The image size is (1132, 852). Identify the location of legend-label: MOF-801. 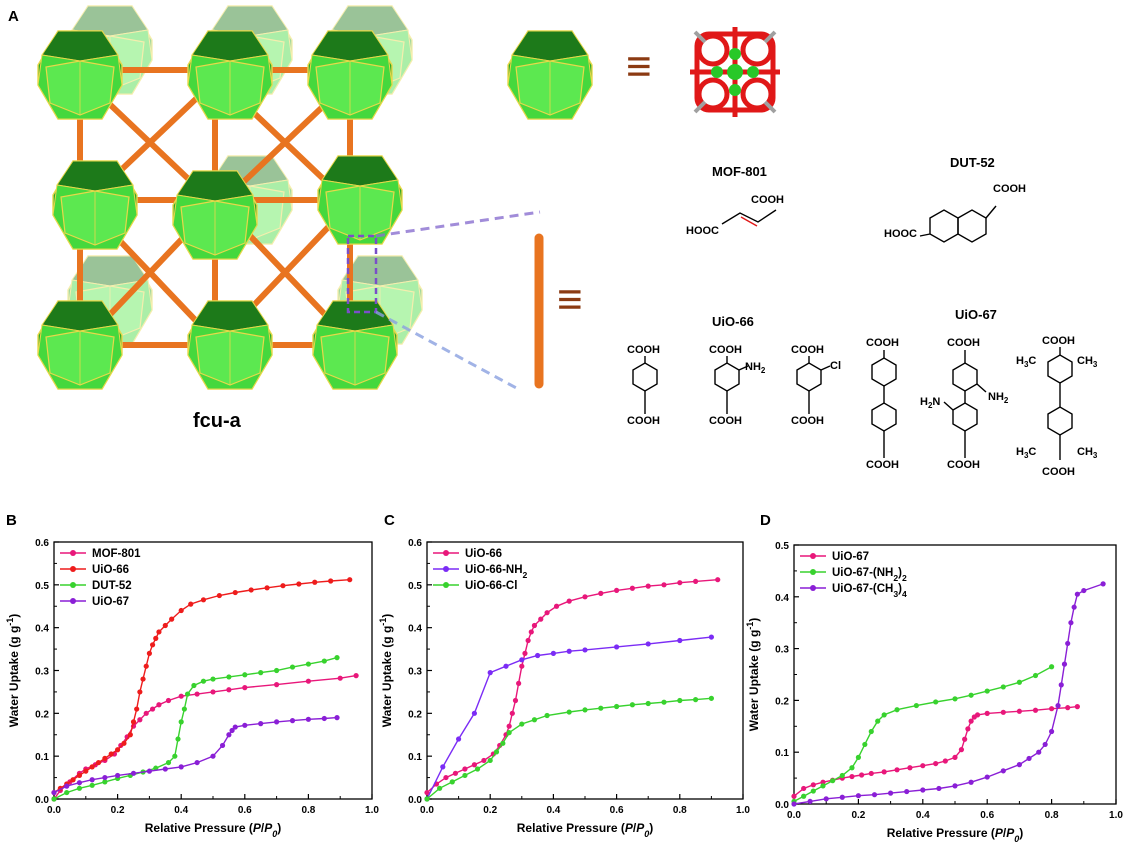
(116, 554).